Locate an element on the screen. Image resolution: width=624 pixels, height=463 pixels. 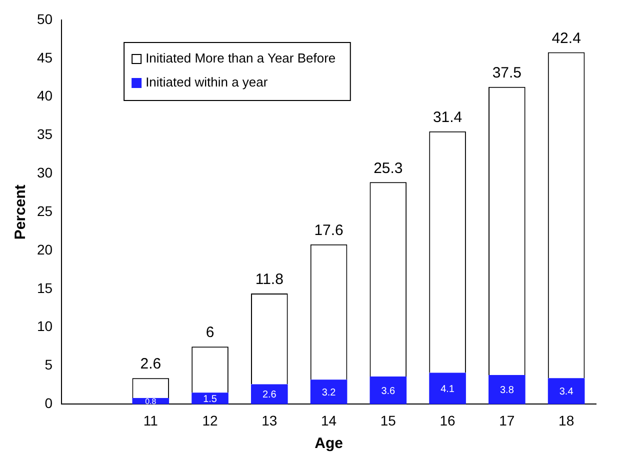
data-label: 0.8 is located at coordinates (151, 401).